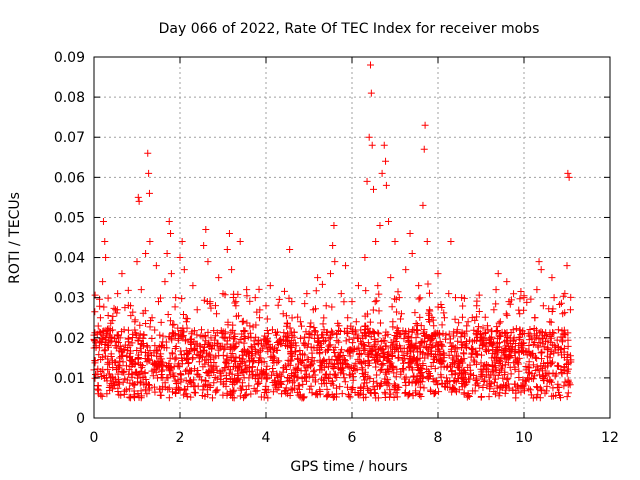 This screenshot has height=480, width=640. Describe the element at coordinates (69, 259) in the screenshot. I see `y-tick-label: 0.04` at that location.